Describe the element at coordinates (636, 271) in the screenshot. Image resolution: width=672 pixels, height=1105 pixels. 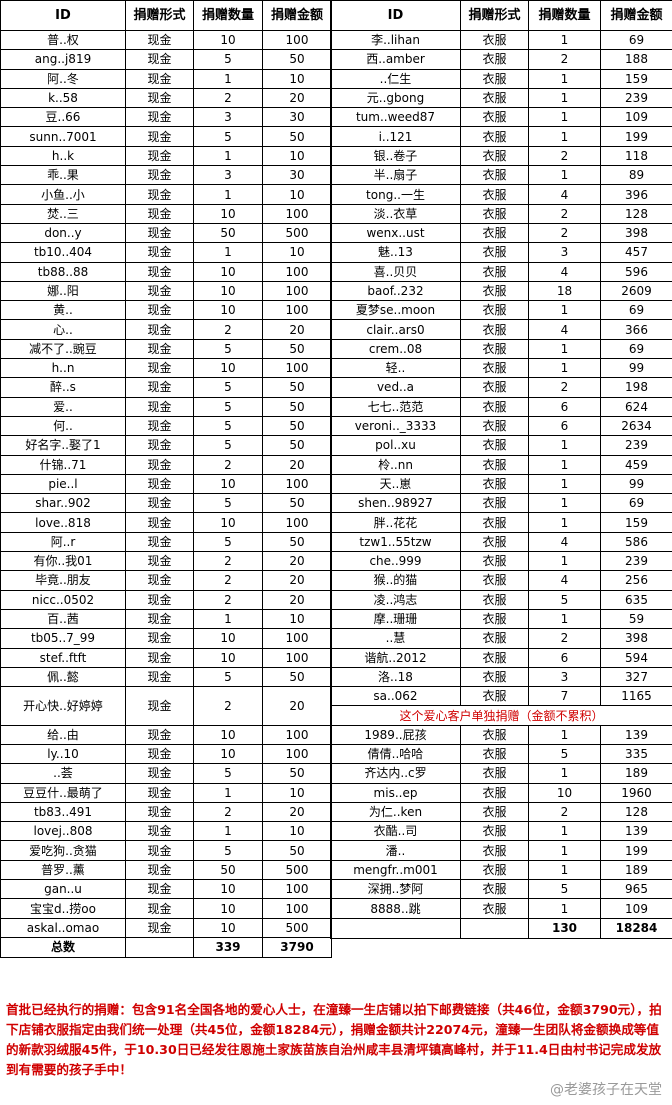
I see `cell: 596` at that location.